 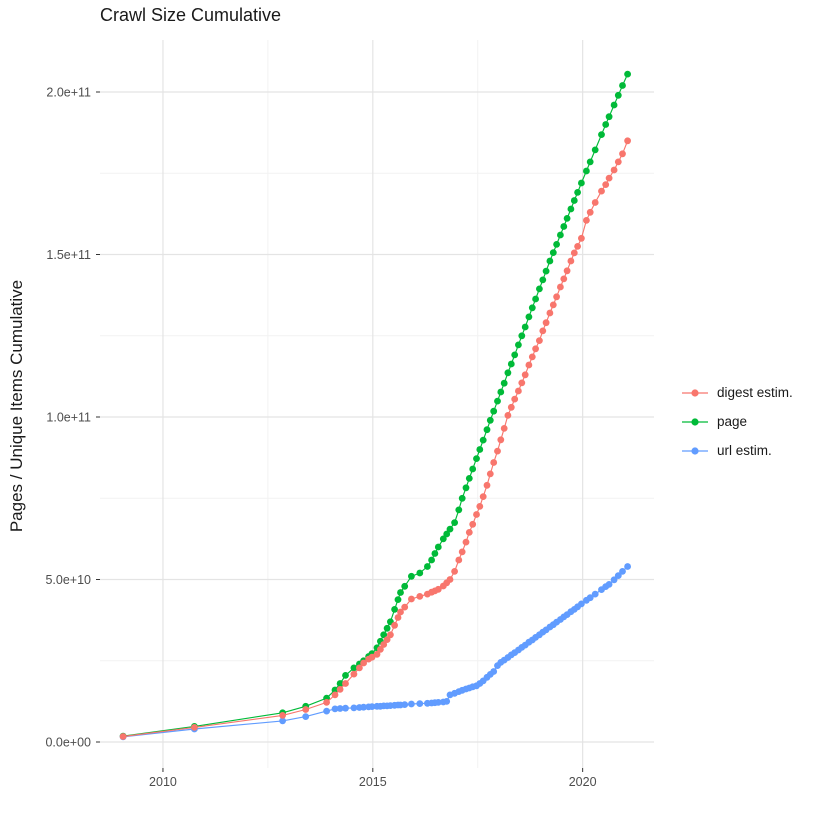 I want to click on y-tick-label: 0.0e+00, so click(x=68, y=743).